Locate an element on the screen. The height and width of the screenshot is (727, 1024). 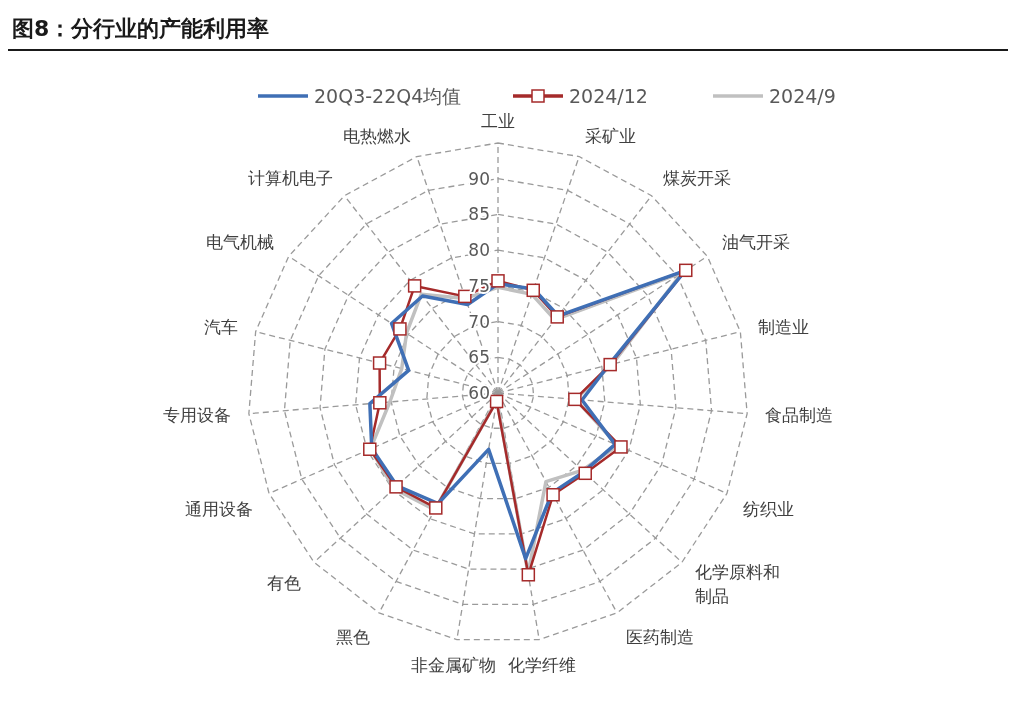
spoke-label: 电热燃水 is located at coordinates (376, 135).